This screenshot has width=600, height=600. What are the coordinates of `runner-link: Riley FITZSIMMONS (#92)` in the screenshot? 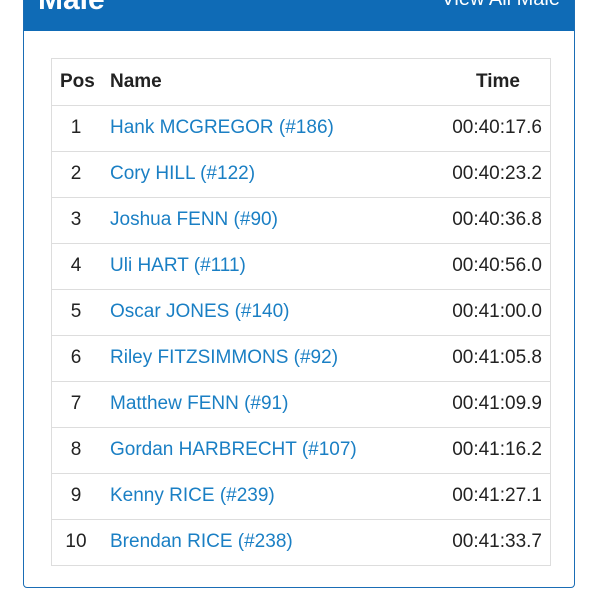 It's located at (224, 357).